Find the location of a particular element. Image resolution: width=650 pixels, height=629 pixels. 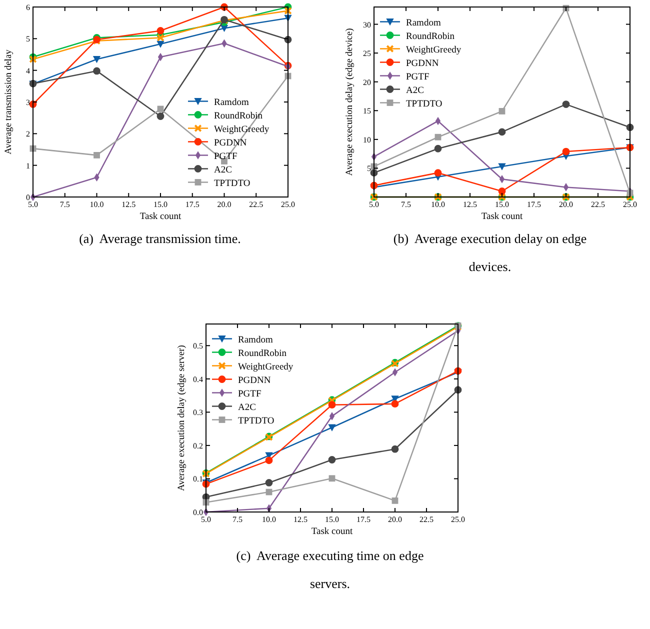

y-tick-label: 20 is located at coordinates (367, 82).